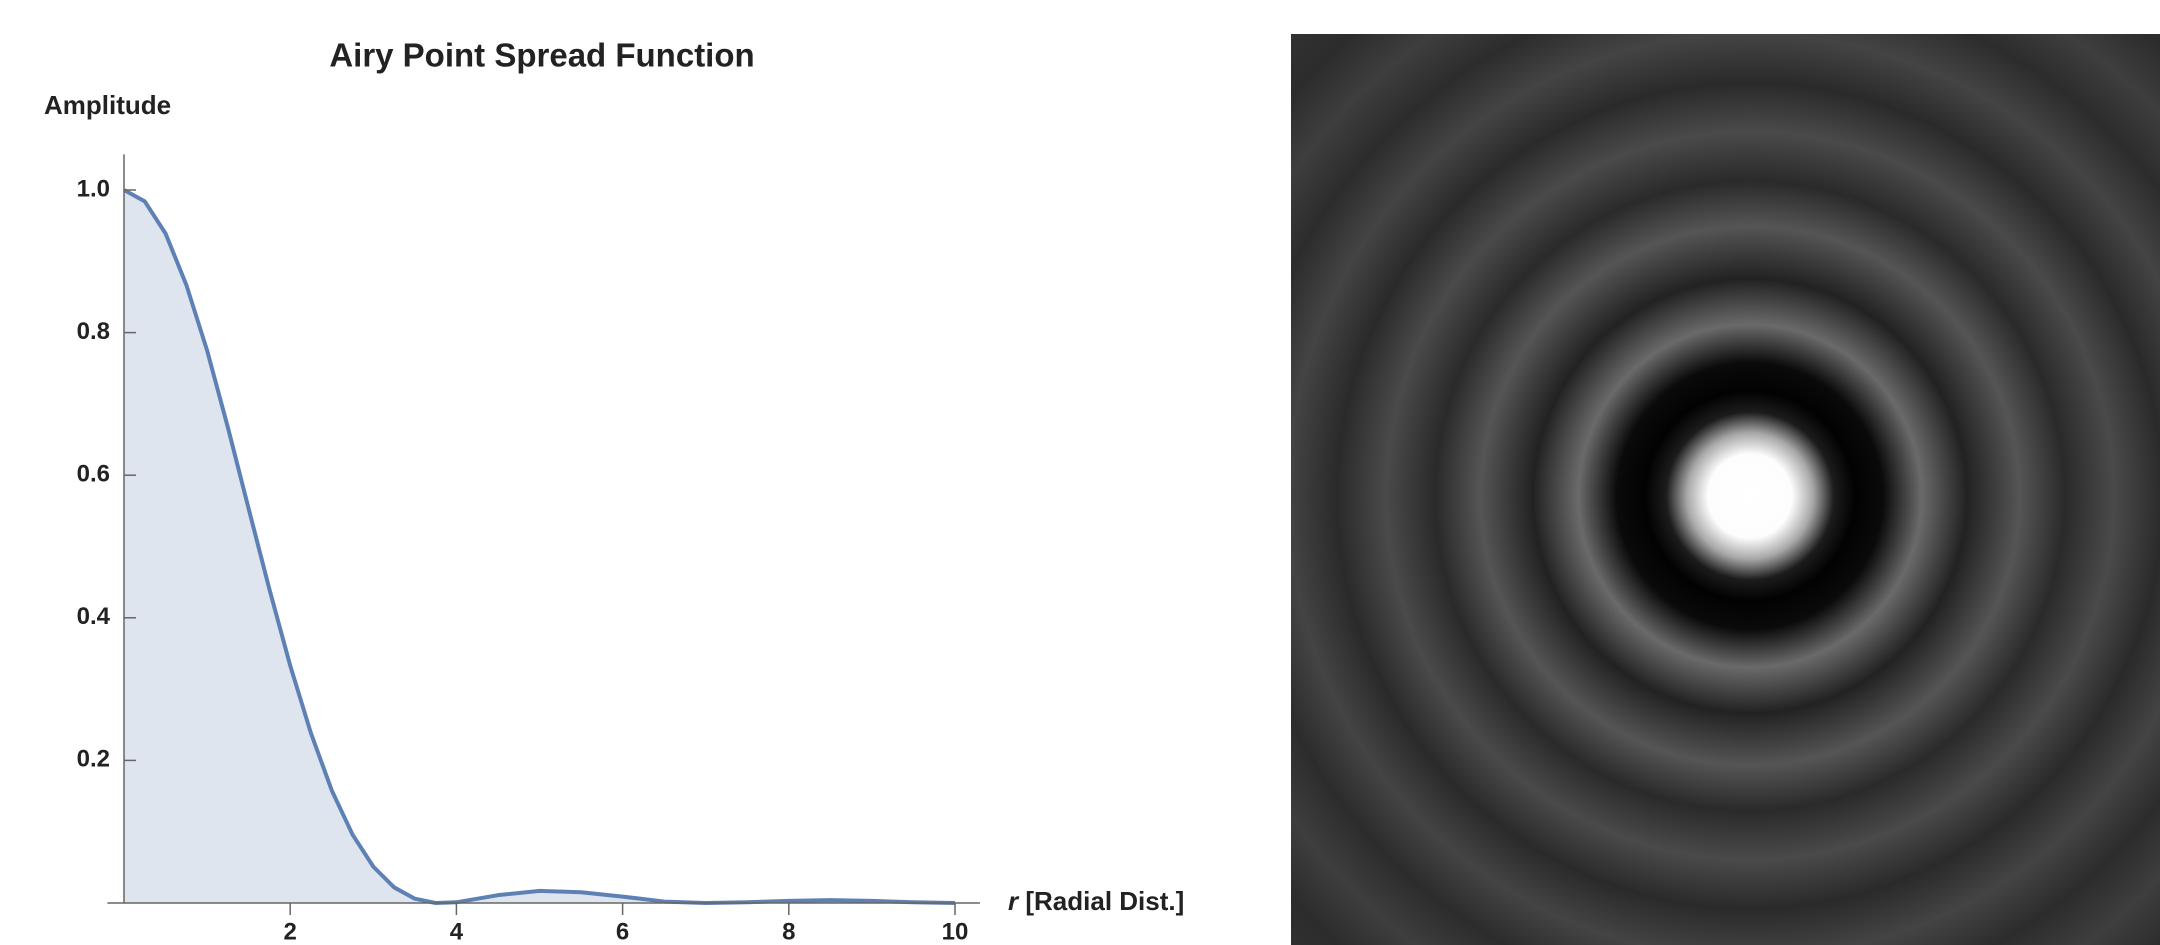 The image size is (2160, 945). What do you see at coordinates (93, 474) in the screenshot?
I see `y-tick-label: 0.6` at bounding box center [93, 474].